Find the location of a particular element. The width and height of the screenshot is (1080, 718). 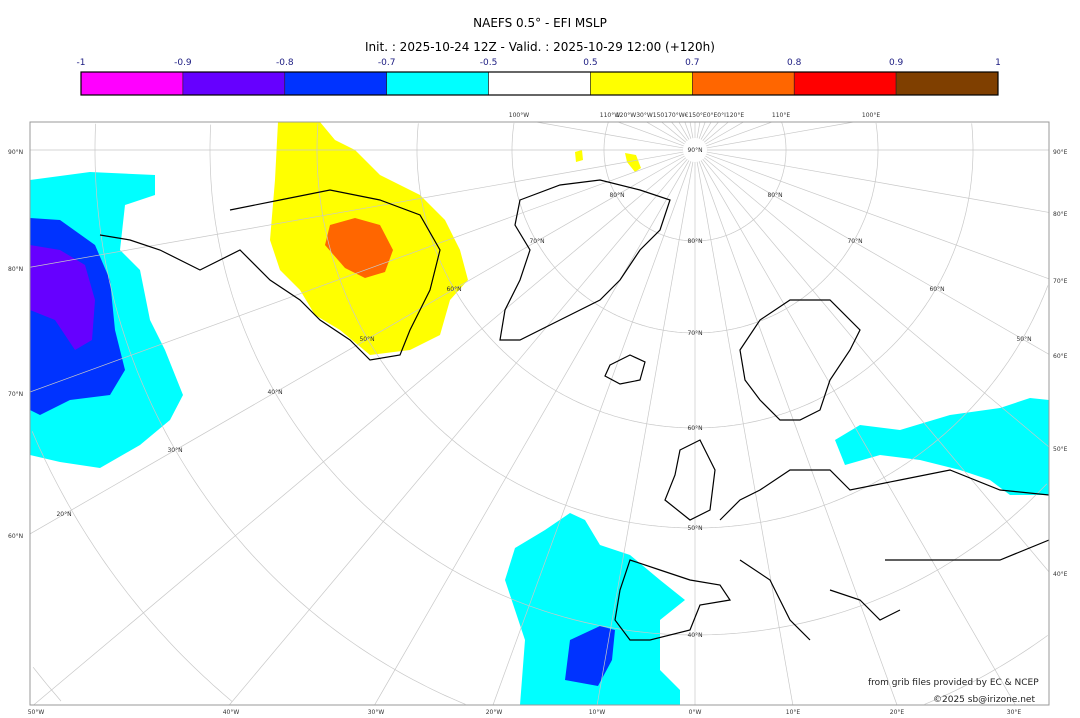

colorbar-tick-label: -0.7 is located at coordinates (387, 63).